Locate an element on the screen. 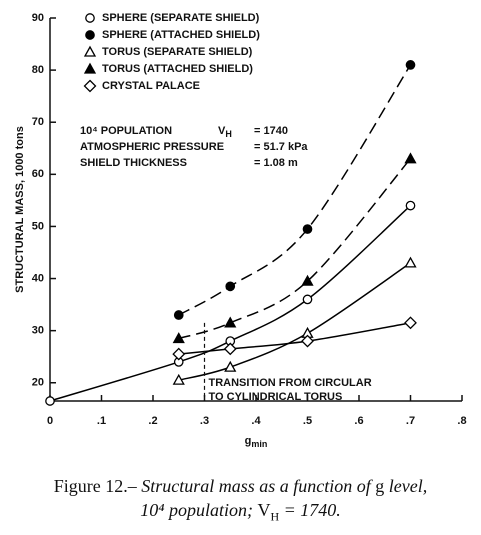 This screenshot has width=481, height=535. x-axis-label: gmin is located at coordinates (256, 442).